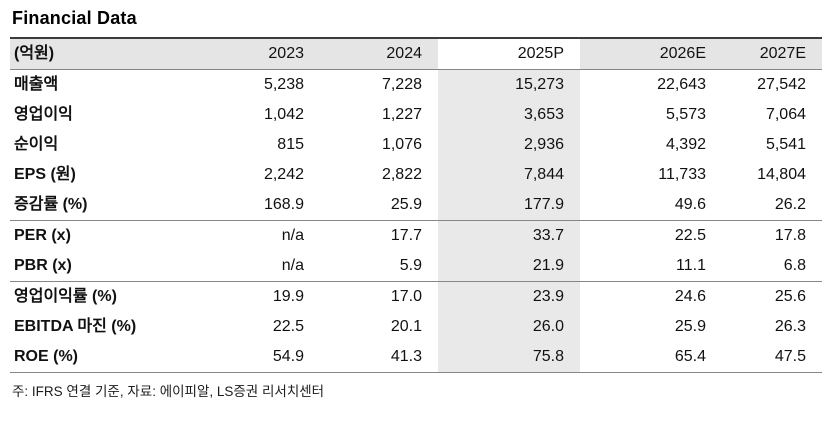  Describe the element at coordinates (651, 266) in the screenshot. I see `cell: 11.1` at that location.